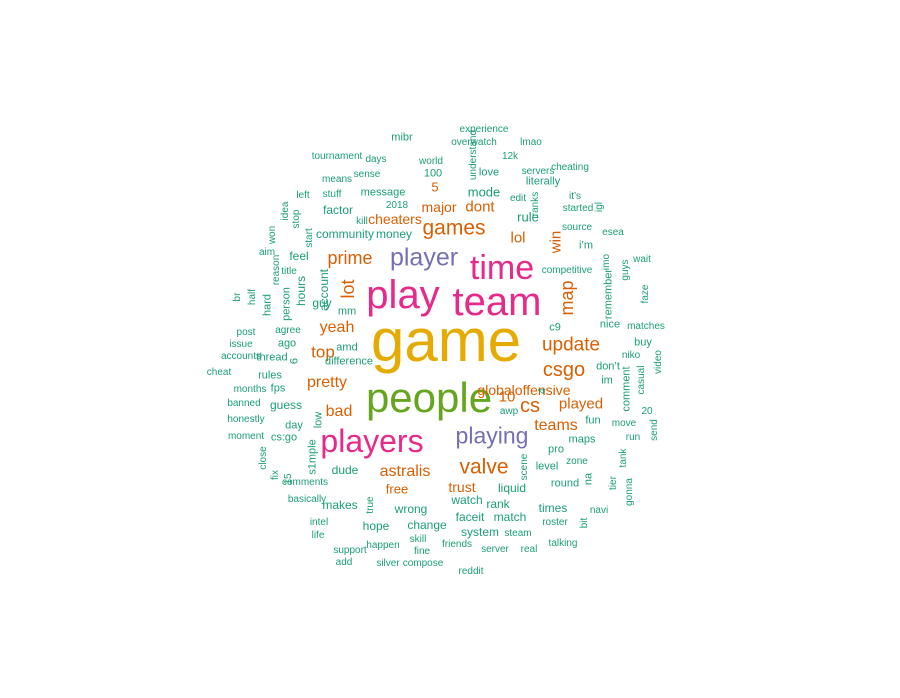 The image size is (900, 698). Describe the element at coordinates (340, 505) in the screenshot. I see `word-makes: makes` at that location.